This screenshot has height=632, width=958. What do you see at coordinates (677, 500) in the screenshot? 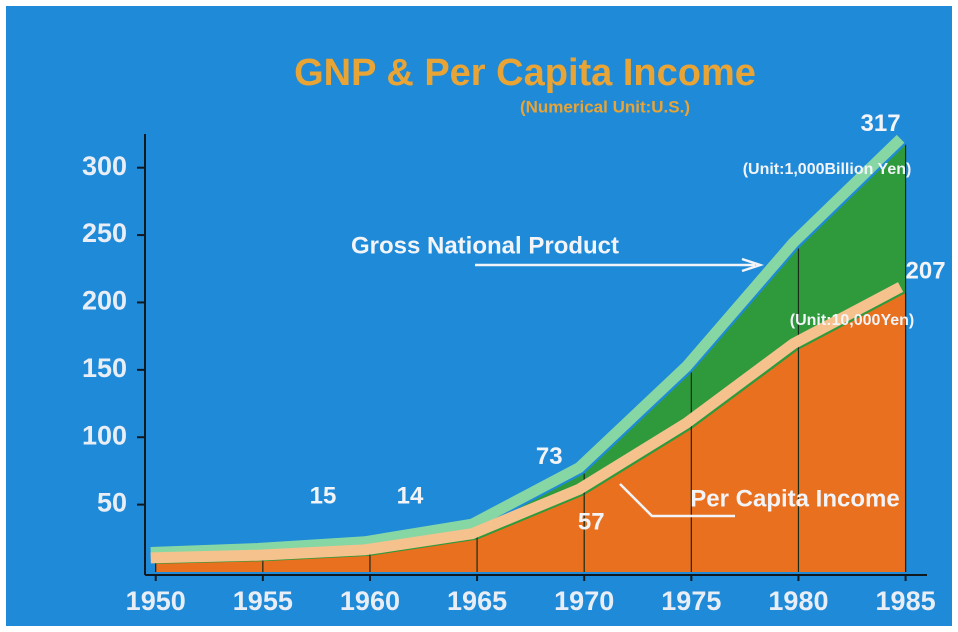
I see `label-arrow` at bounding box center [677, 500].